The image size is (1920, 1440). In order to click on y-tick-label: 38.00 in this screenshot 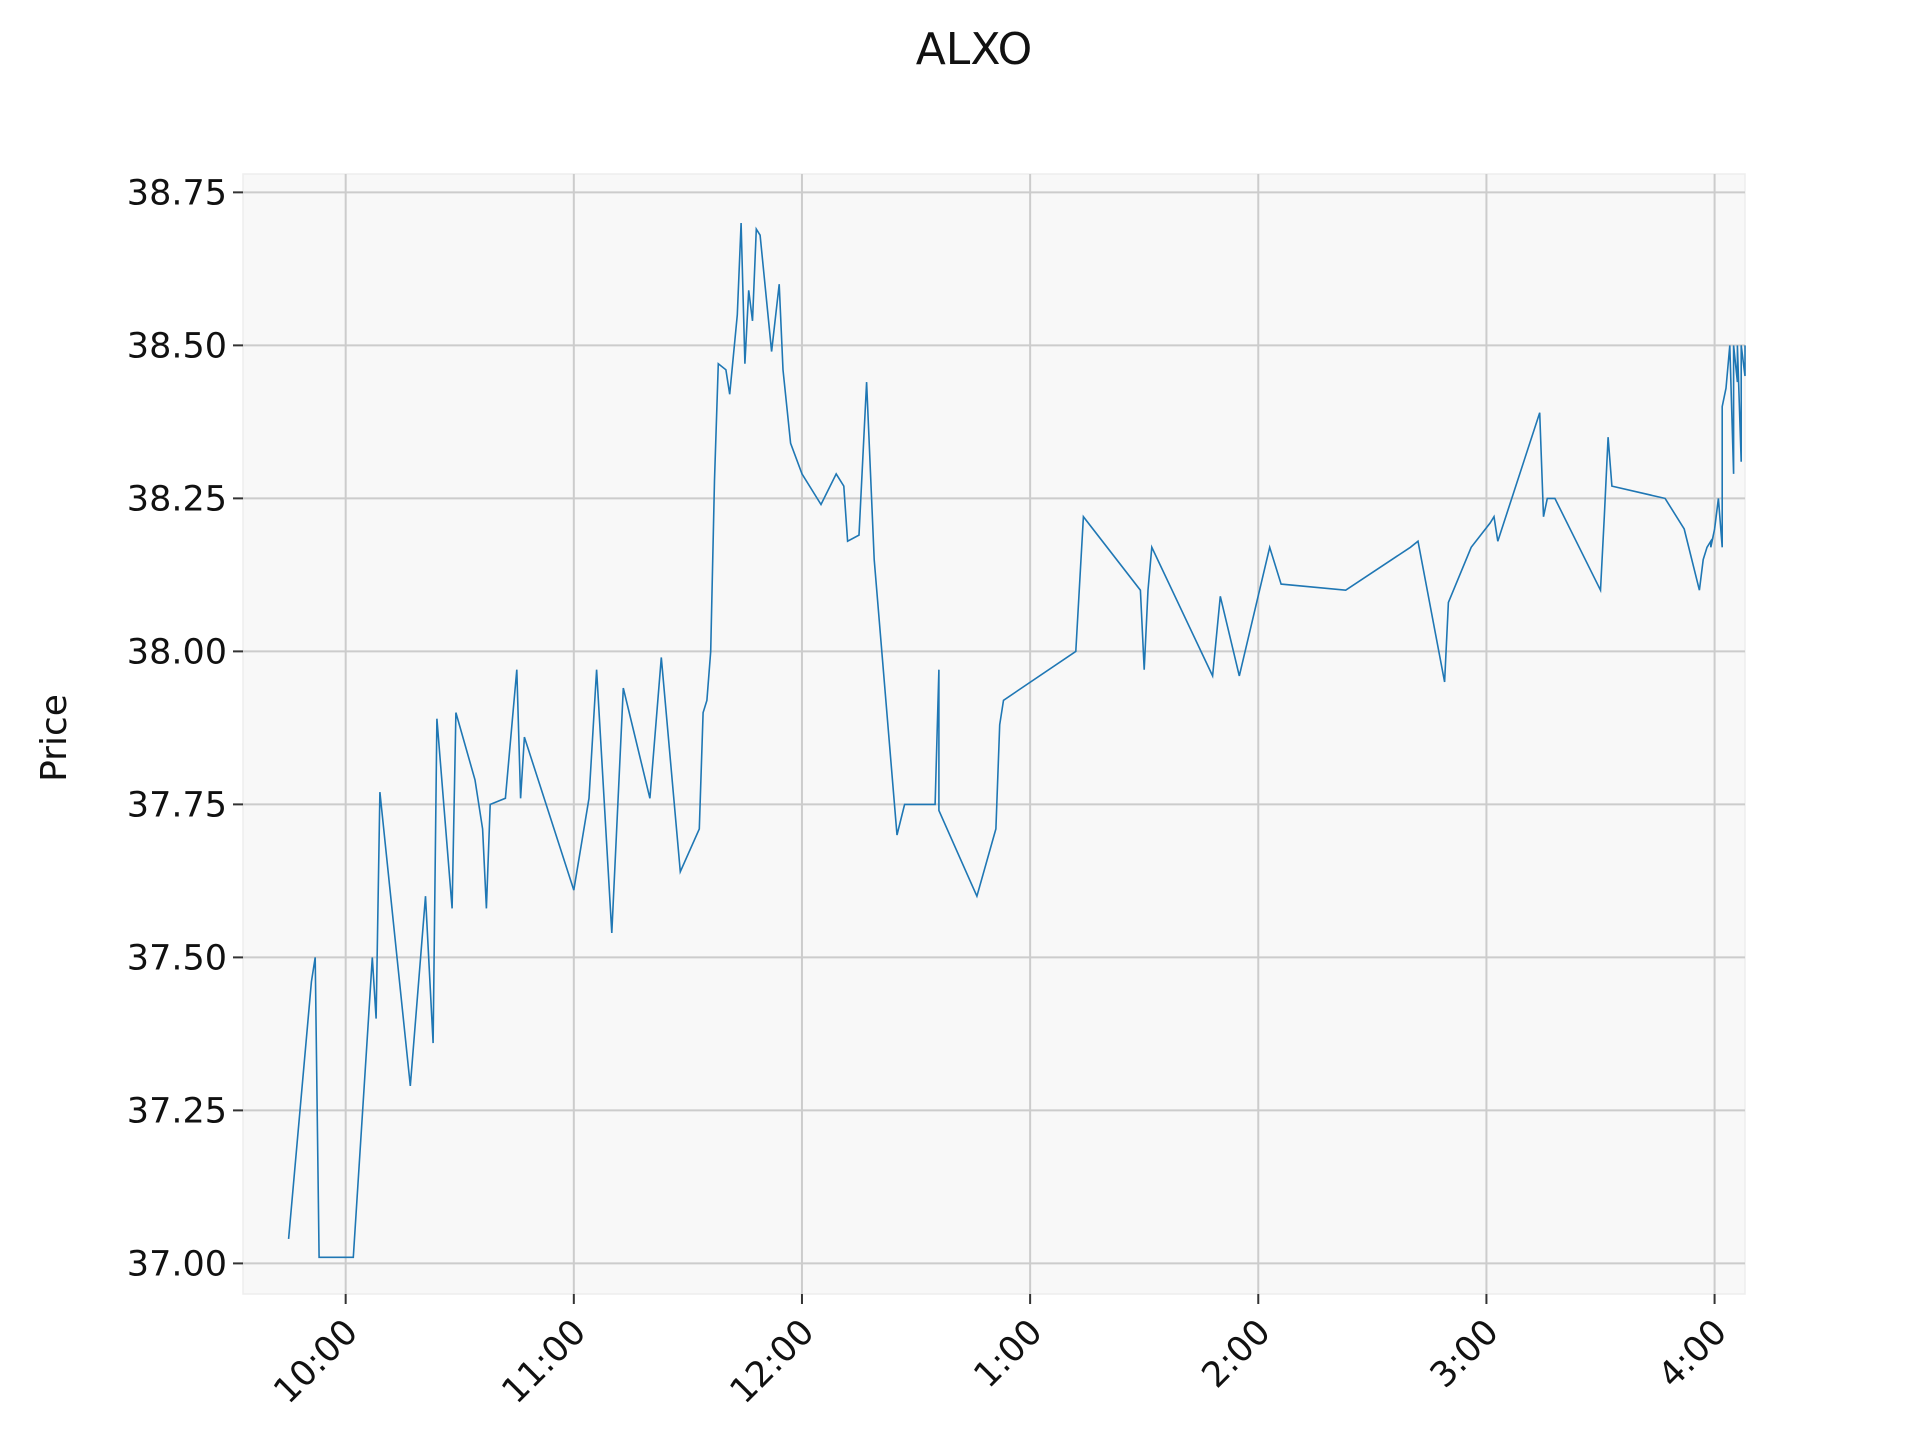, I will do `click(177, 652)`.